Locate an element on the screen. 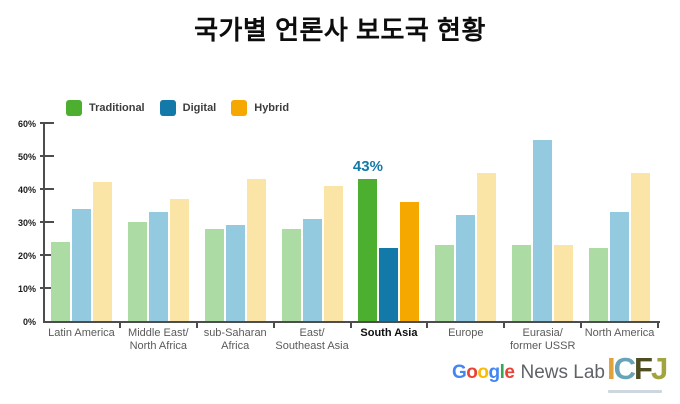  icfj-logo: ICFJ is located at coordinates (637, 369).